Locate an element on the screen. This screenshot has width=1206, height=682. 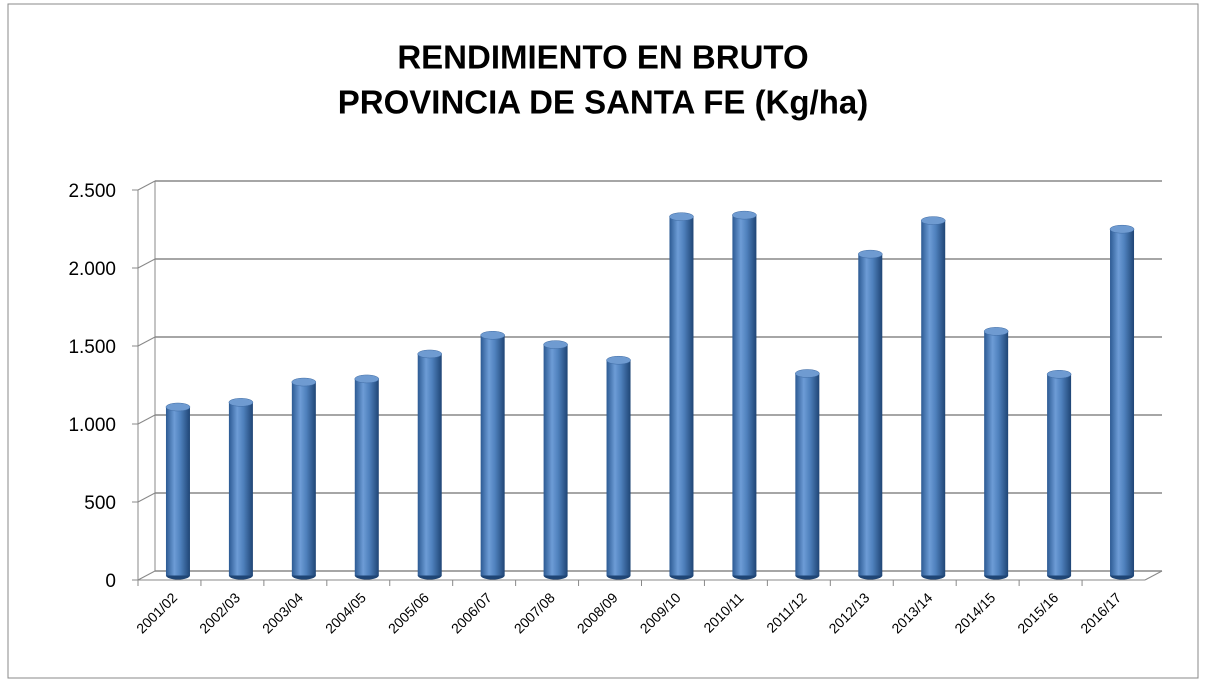
chart-title: RENDIMIENTO EN BRUTO is located at coordinates (602, 57).